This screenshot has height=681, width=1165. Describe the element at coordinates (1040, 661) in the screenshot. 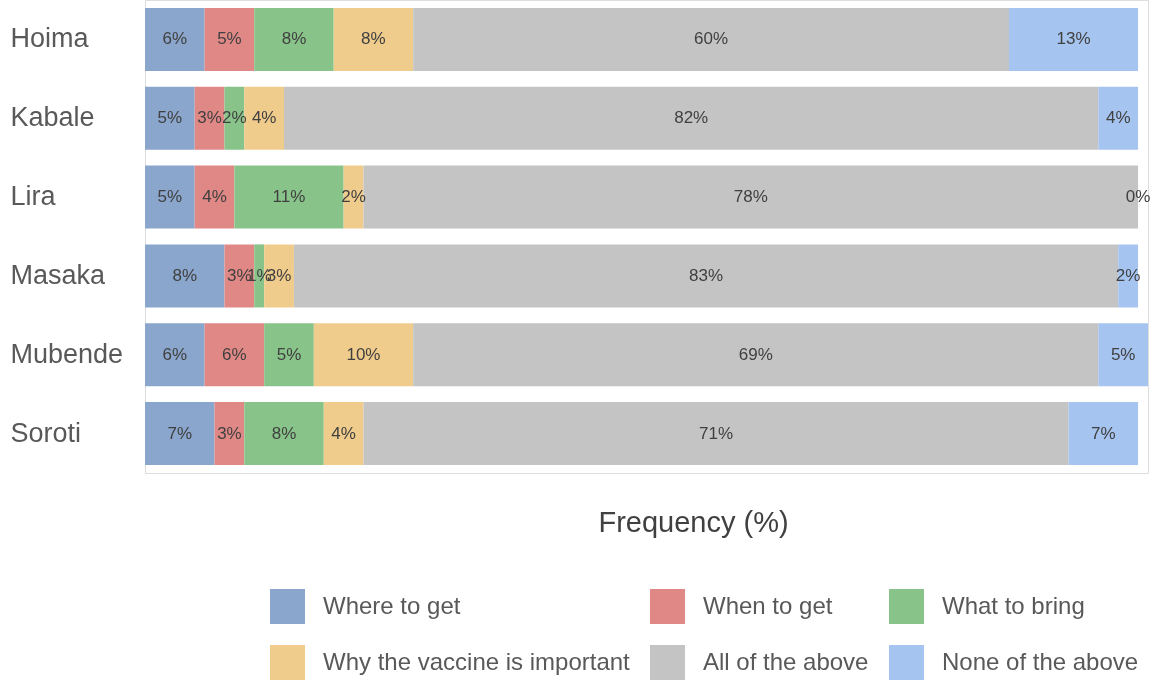

I see `legend-label: None of the above` at that location.